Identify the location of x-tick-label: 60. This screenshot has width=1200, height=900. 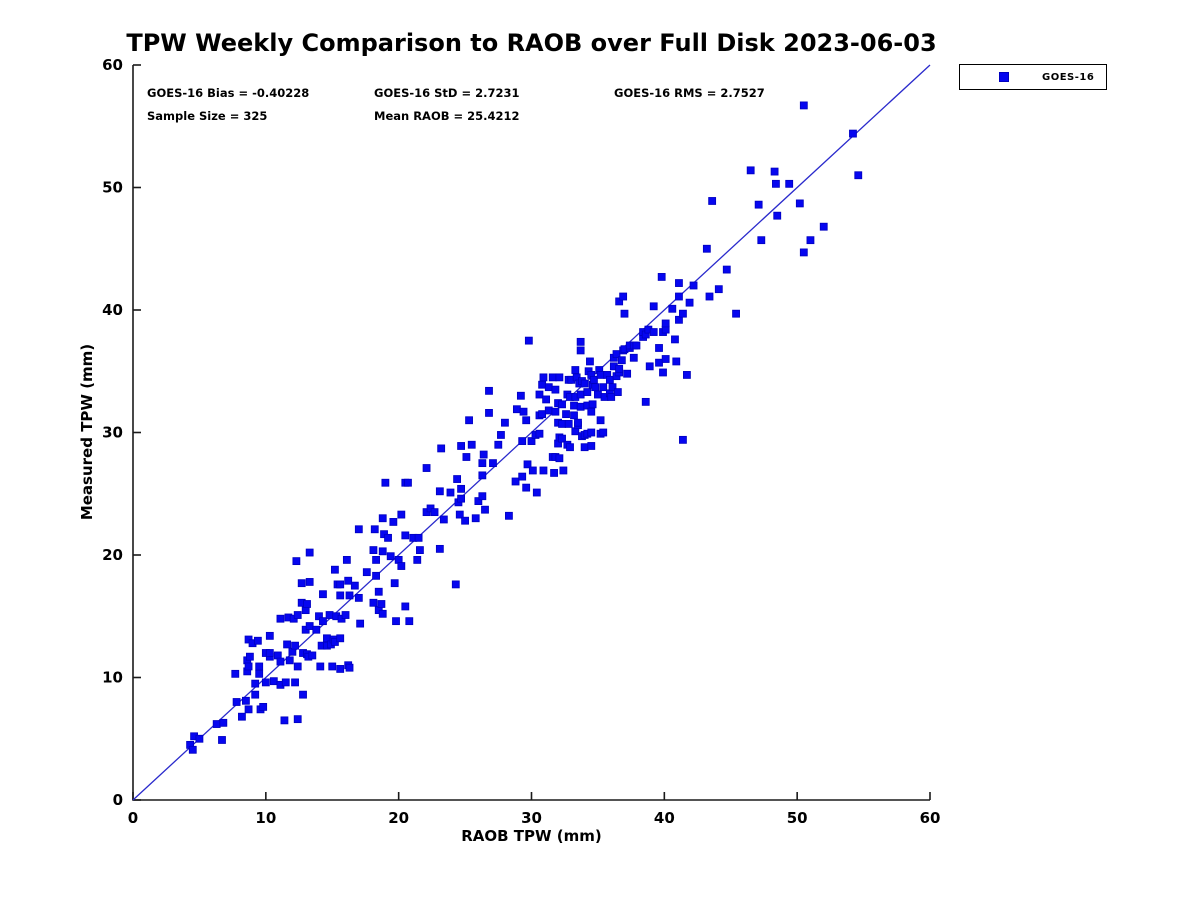
(930, 818).